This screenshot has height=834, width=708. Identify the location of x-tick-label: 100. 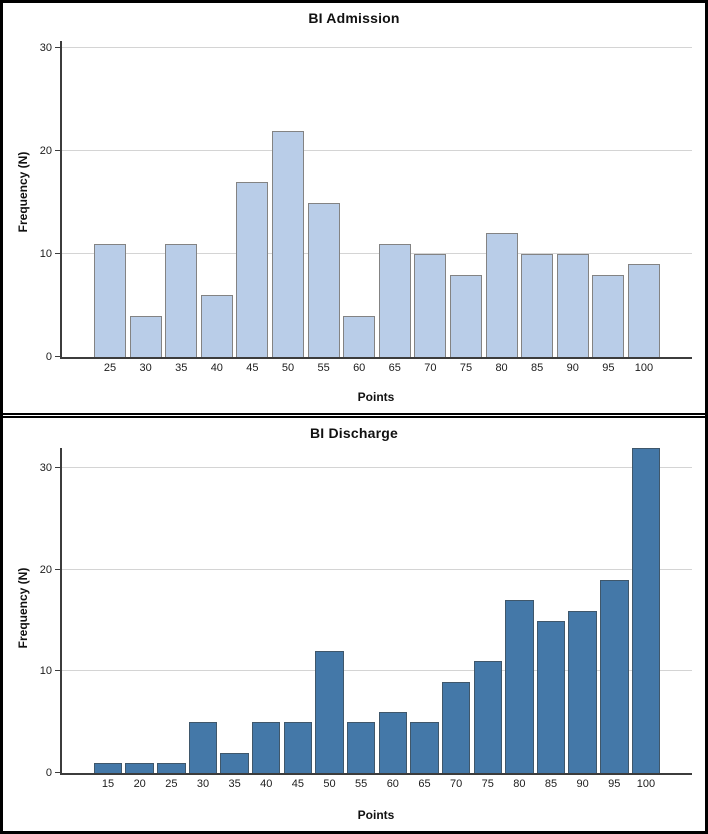
(646, 784).